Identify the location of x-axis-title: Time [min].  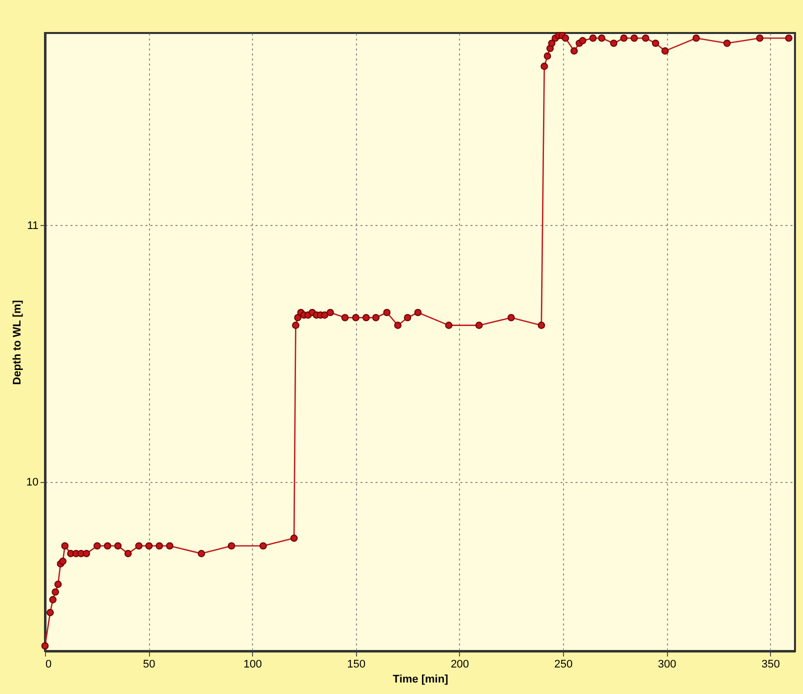
(420, 680).